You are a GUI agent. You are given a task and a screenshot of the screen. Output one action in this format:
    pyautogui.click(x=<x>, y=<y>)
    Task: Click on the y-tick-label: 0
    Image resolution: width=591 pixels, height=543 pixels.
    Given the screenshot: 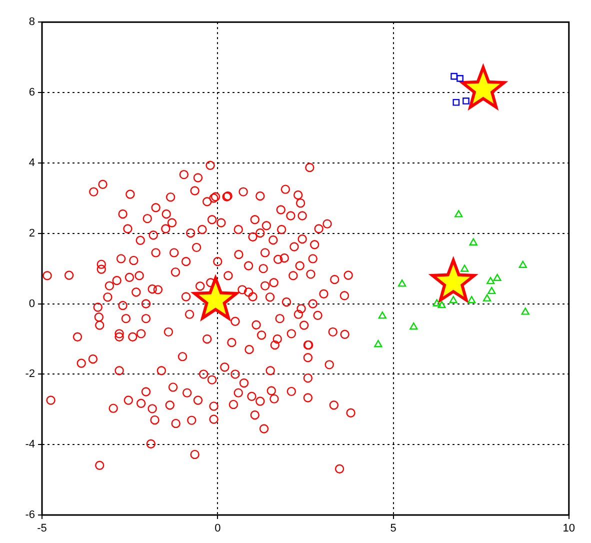 What is the action you would take?
    pyautogui.click(x=31, y=304)
    